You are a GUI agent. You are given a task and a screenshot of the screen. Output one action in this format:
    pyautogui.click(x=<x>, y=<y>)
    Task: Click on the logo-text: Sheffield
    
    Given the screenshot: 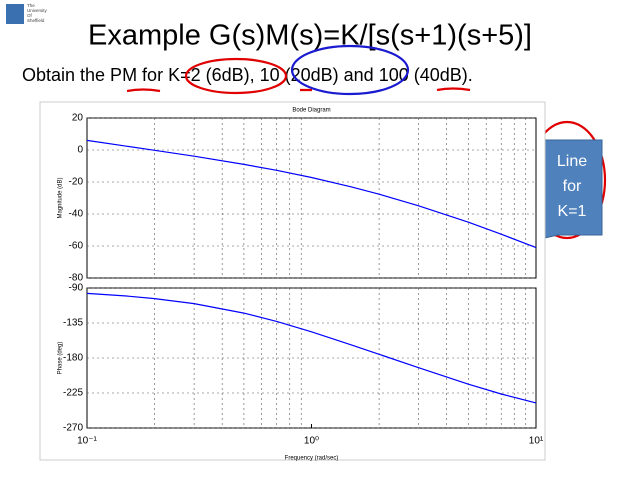 What is the action you would take?
    pyautogui.click(x=36, y=20)
    